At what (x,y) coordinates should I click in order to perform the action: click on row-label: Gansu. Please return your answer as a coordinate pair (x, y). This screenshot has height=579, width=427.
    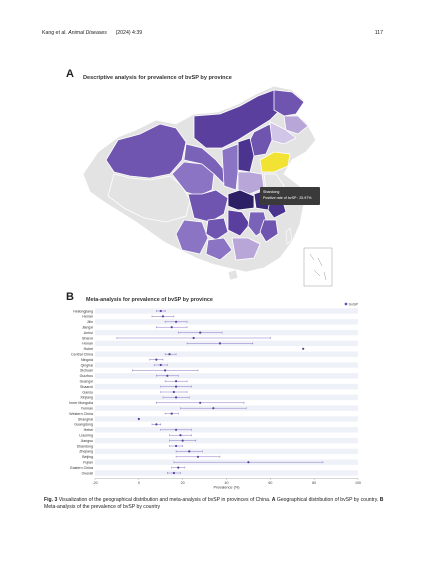
    Looking at the image, I should click on (87, 392).